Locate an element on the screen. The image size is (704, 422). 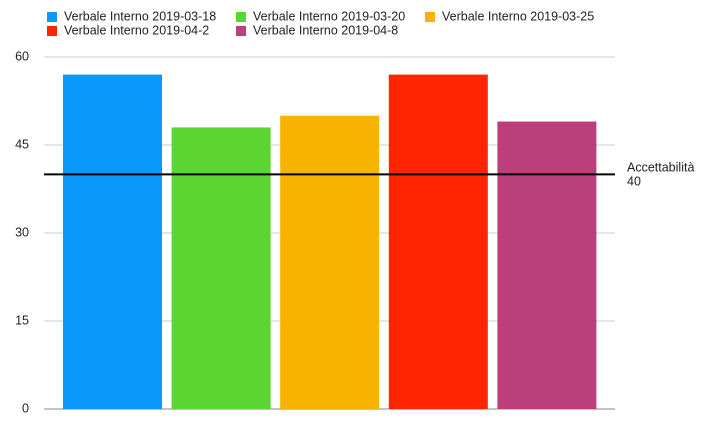
y-tick-label: 0 is located at coordinates (25, 408).